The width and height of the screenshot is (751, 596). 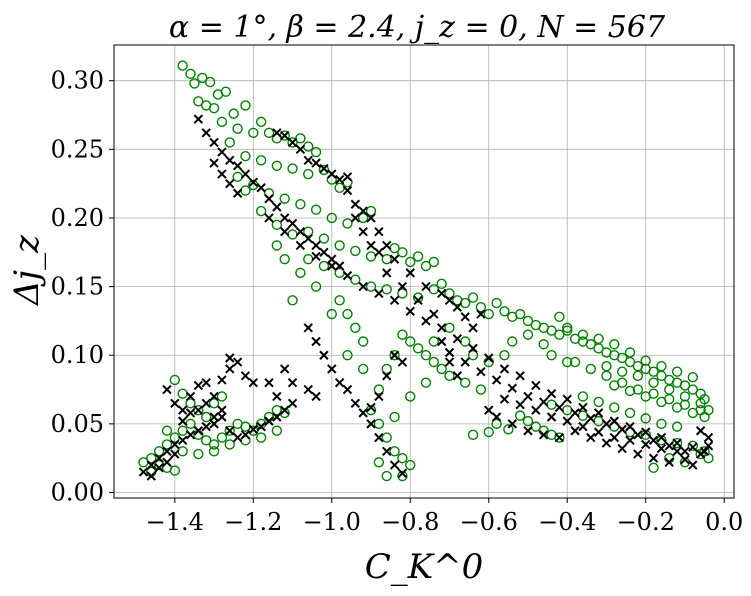 What do you see at coordinates (417, 27) in the screenshot?
I see `chart-title: α = 1°, β = 2.4, j_z = 0, N = 567` at bounding box center [417, 27].